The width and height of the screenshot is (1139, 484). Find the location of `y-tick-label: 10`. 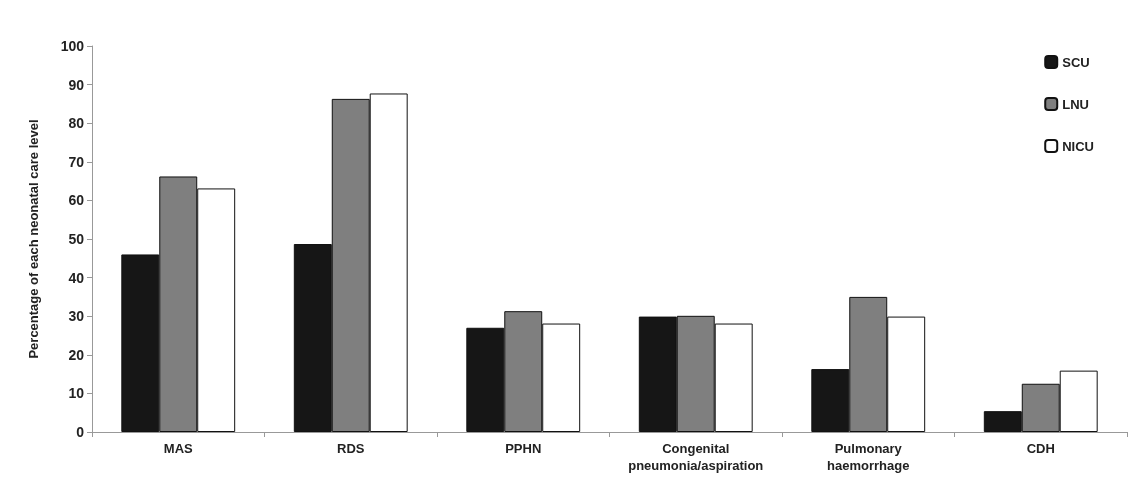

y-tick-label: 10 is located at coordinates (76, 393).